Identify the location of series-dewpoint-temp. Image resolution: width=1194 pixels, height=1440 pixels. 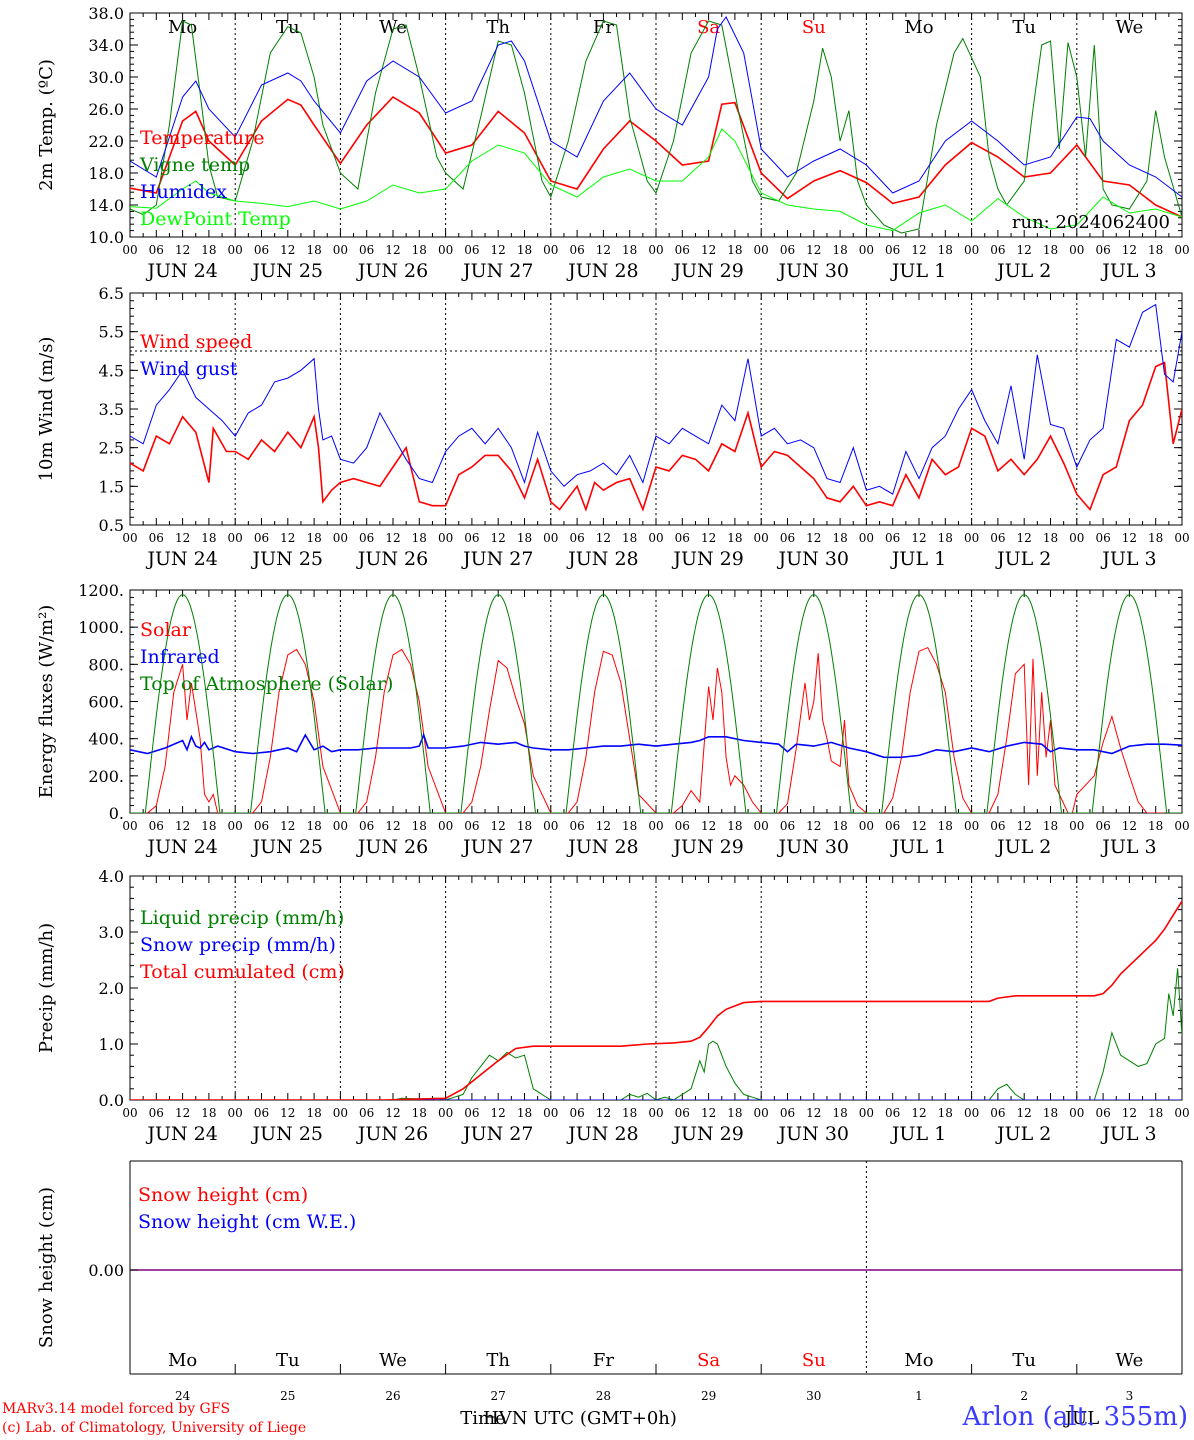
(656, 180).